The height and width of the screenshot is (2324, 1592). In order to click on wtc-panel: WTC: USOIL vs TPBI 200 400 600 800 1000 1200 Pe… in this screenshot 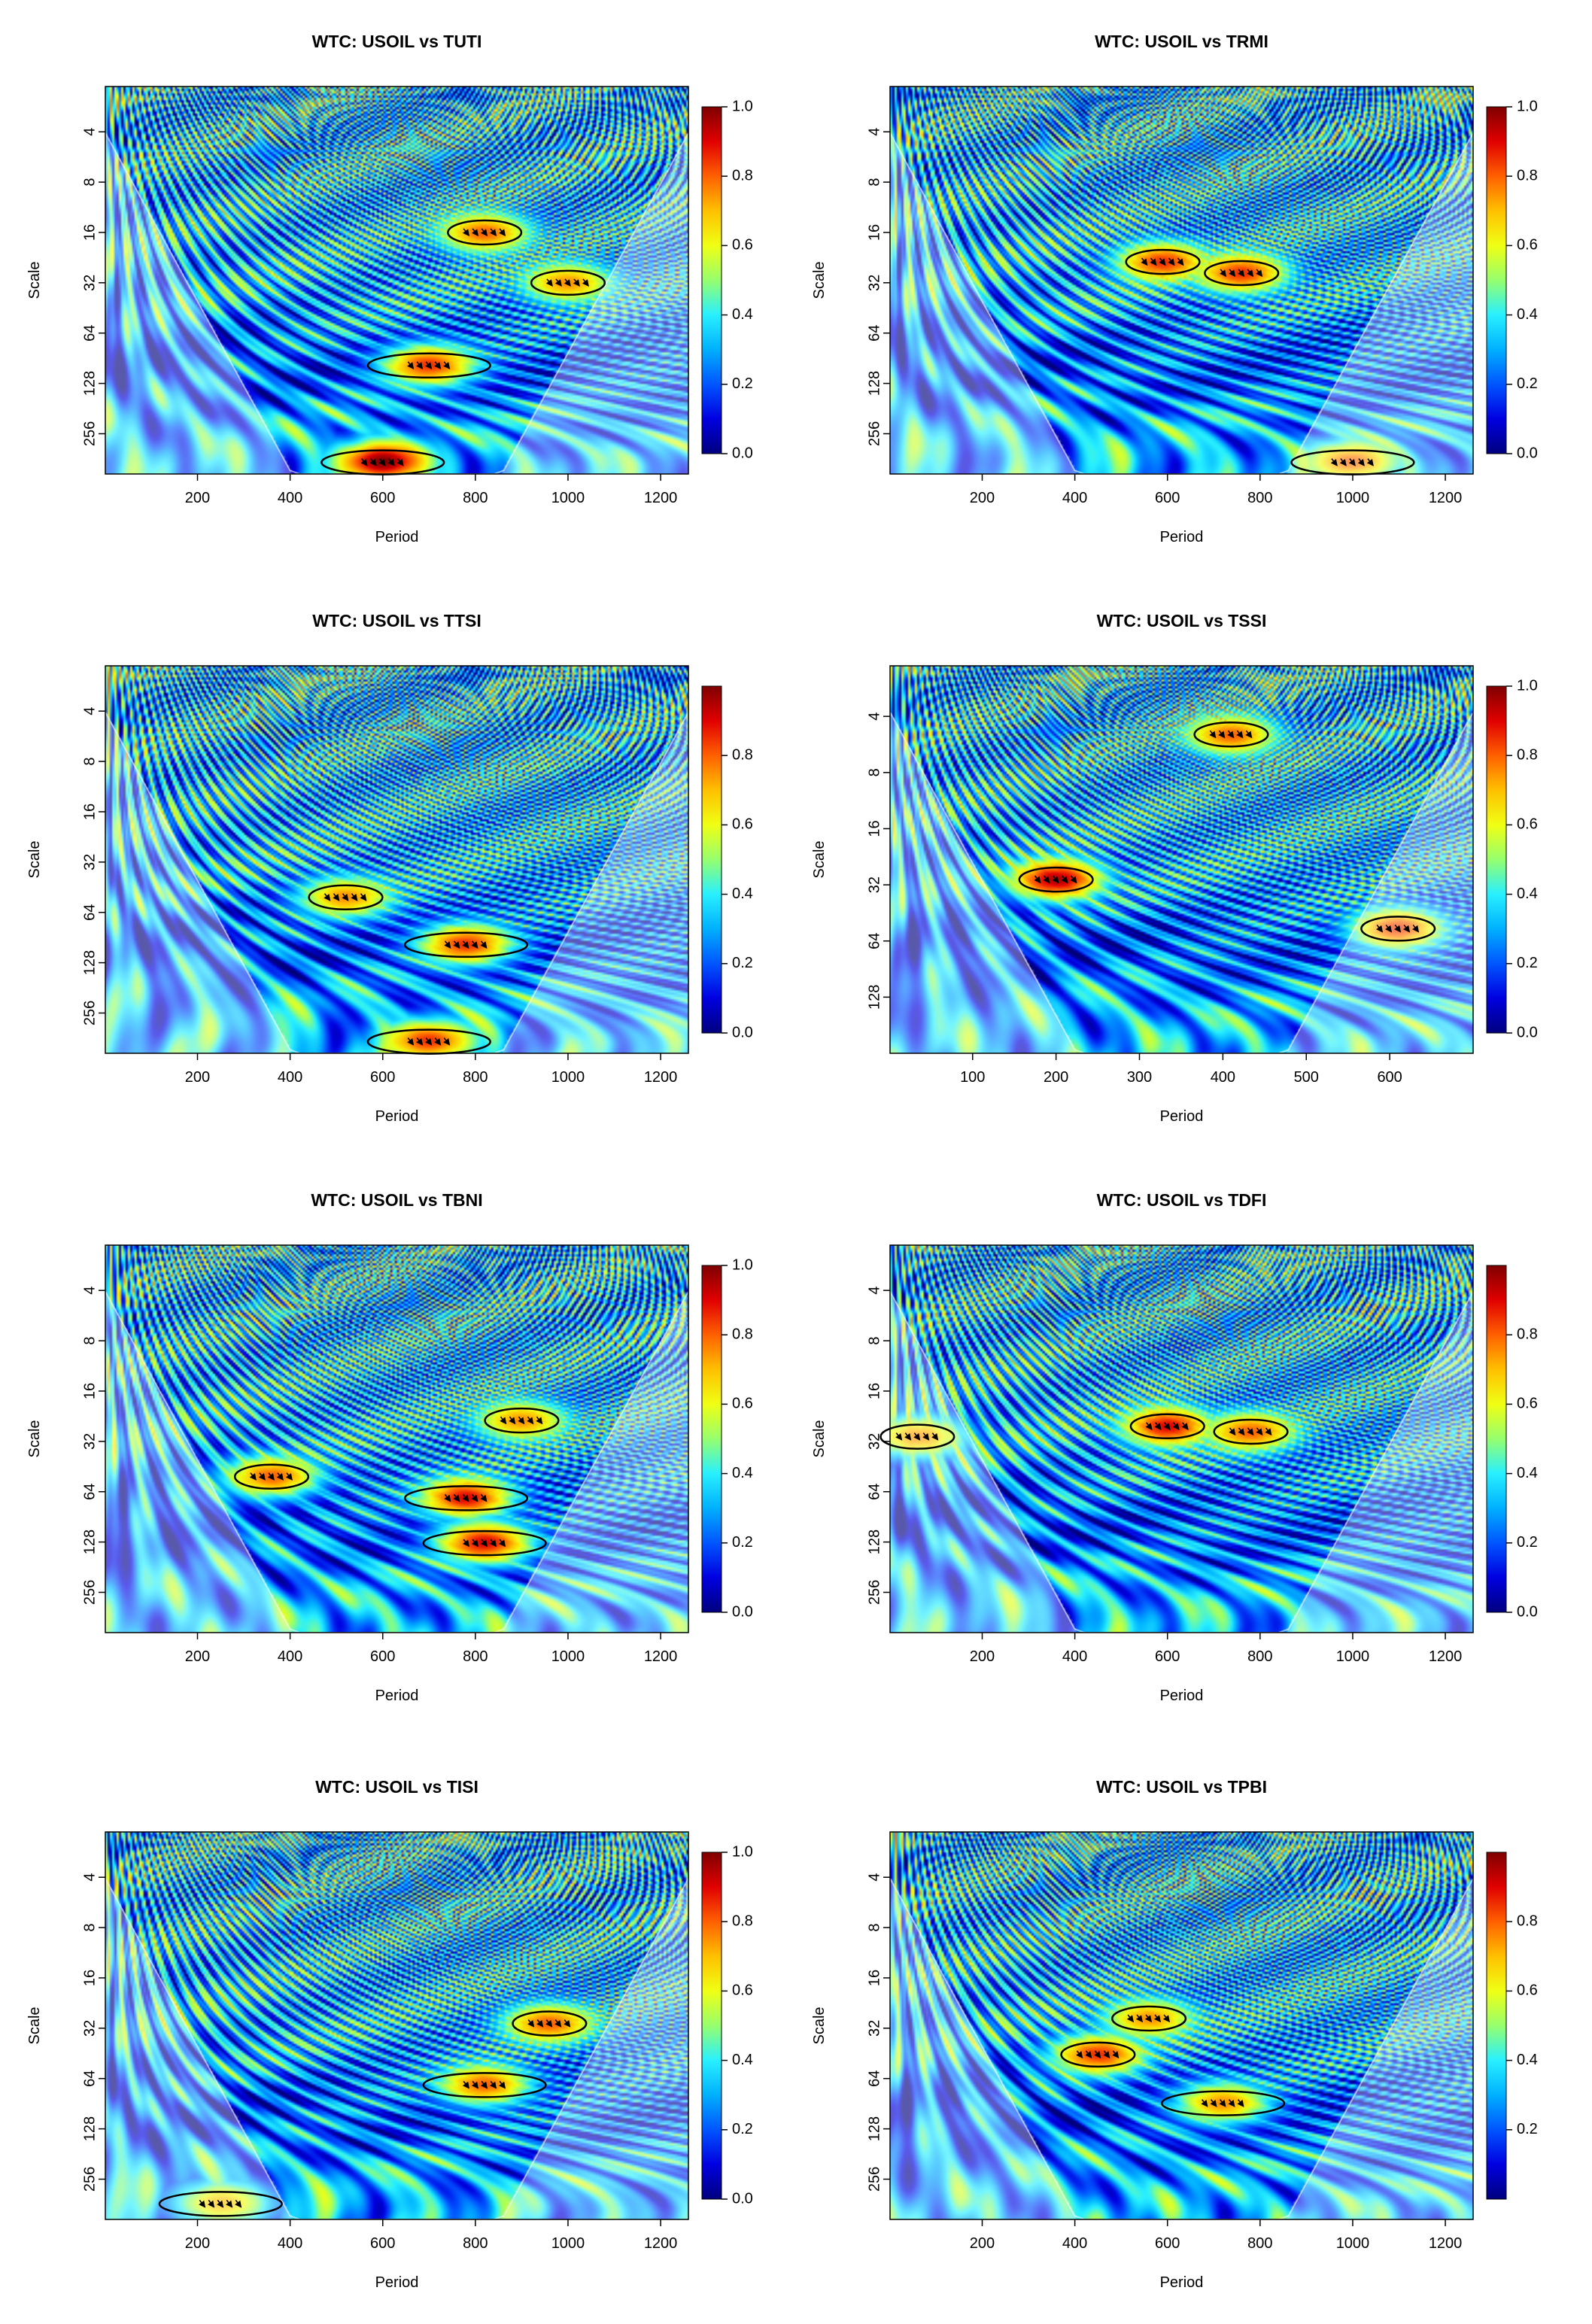, I will do `click(1174, 2034)`.